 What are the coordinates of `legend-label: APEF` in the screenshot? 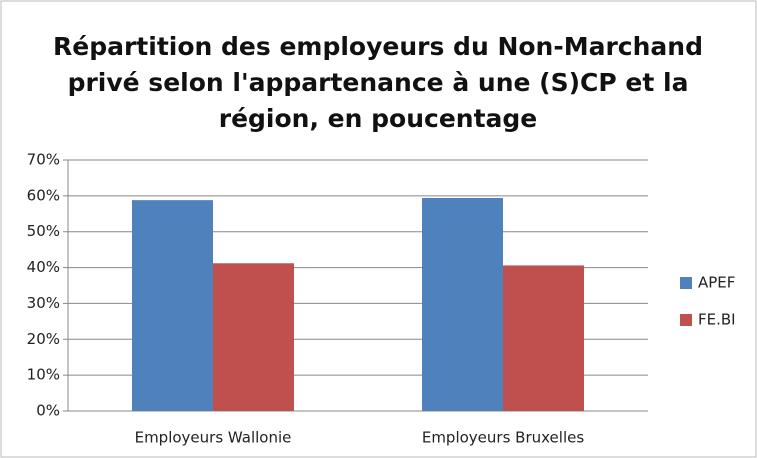 It's located at (716, 283).